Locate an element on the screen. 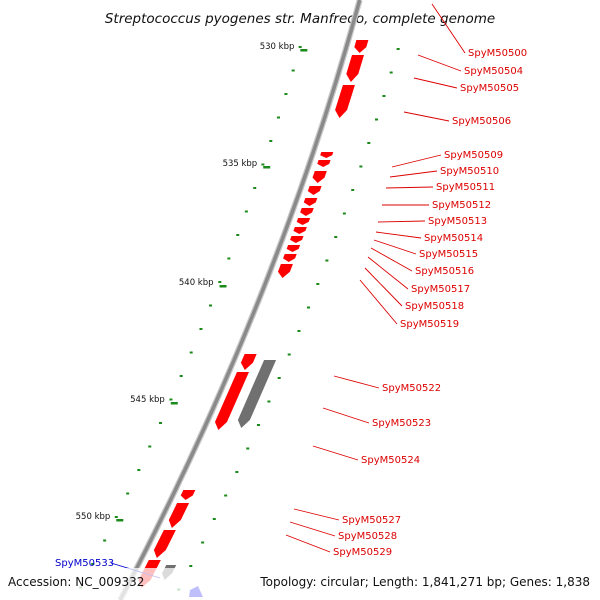 This screenshot has width=600, height=600. gene-label: SpyM50527 is located at coordinates (371, 520).